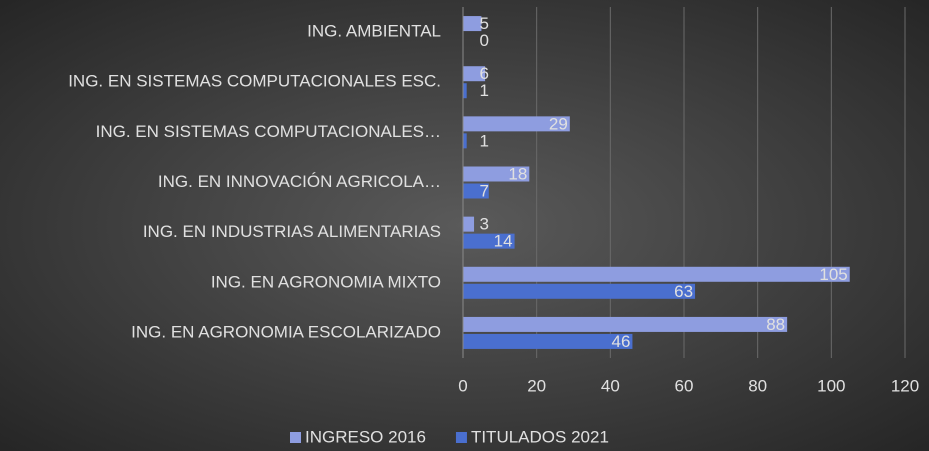 This screenshot has width=929, height=451. What do you see at coordinates (484, 190) in the screenshot?
I see `data-label: 7` at bounding box center [484, 190].